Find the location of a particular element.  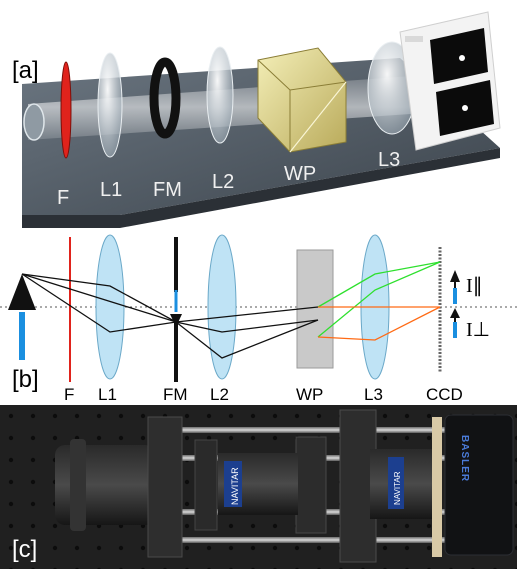

panel-a-label: [a] is located at coordinates (25, 70).